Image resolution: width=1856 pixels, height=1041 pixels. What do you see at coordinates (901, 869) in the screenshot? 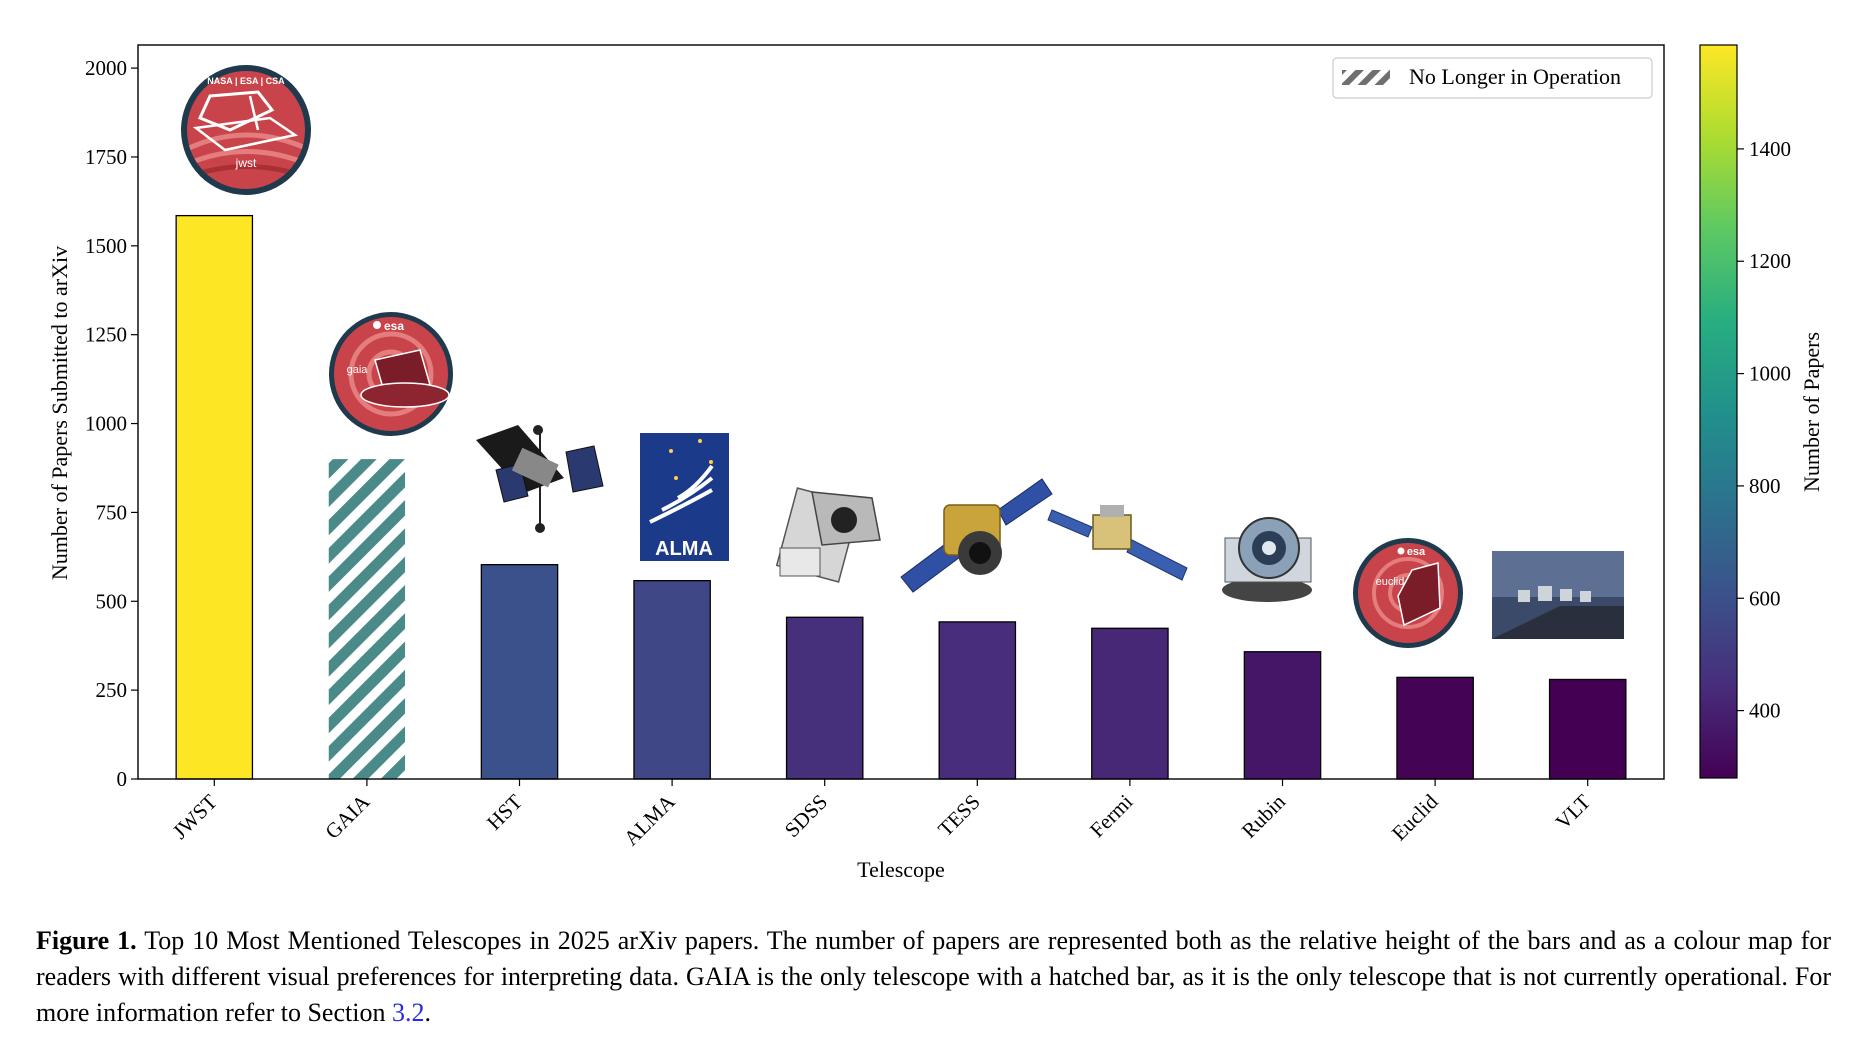
I see `x-axis-label: Telescope` at bounding box center [901, 869].